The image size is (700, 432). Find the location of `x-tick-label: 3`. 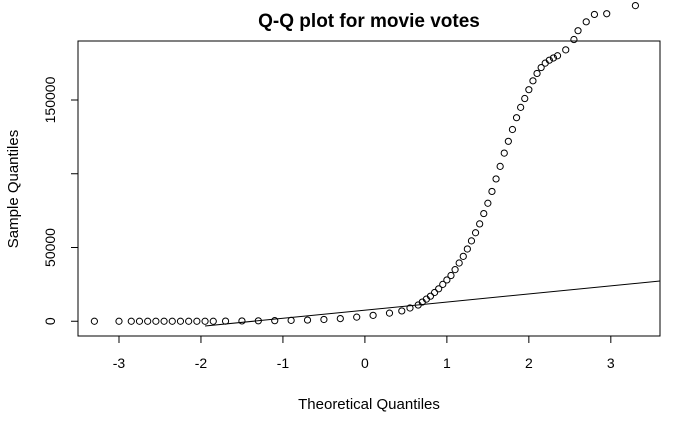

x-tick-label: 3 is located at coordinates (611, 363).